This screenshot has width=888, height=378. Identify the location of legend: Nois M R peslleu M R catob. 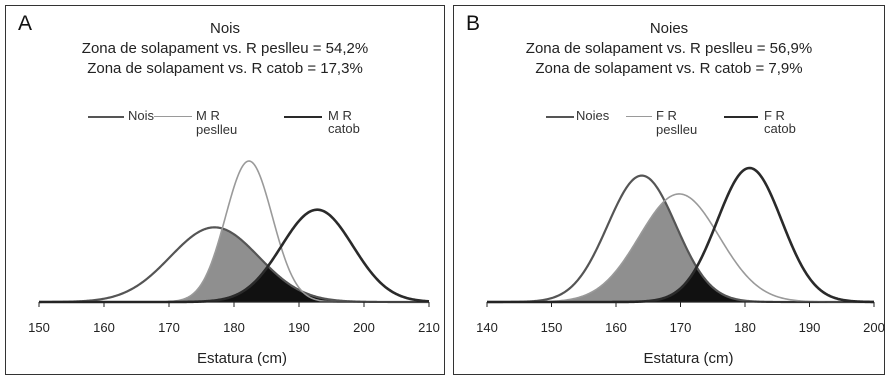
(225, 126).